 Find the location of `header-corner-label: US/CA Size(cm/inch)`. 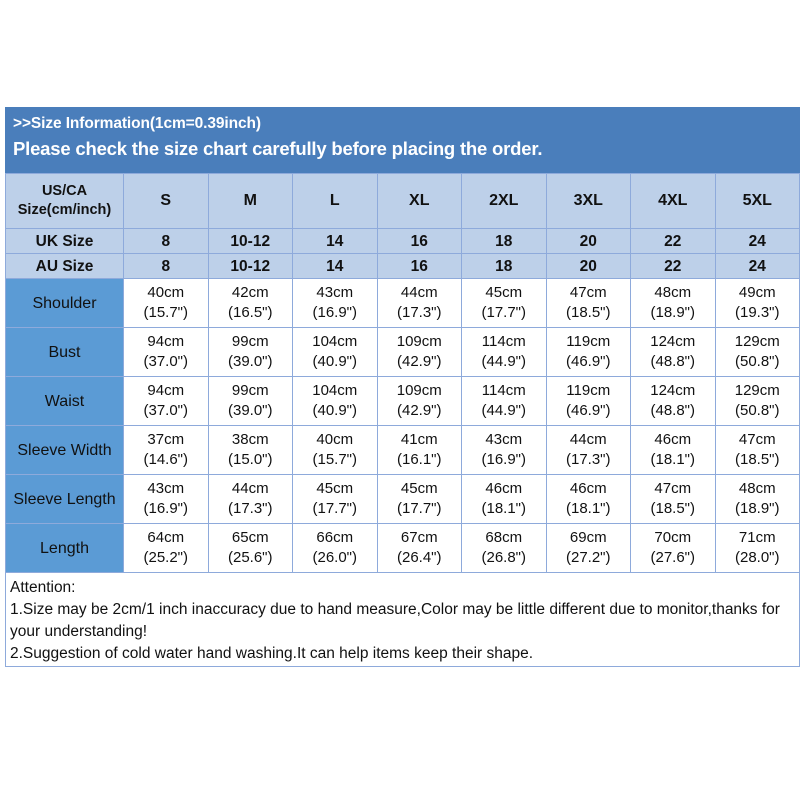

header-corner-label: US/CA Size(cm/inch) is located at coordinates (64, 201).